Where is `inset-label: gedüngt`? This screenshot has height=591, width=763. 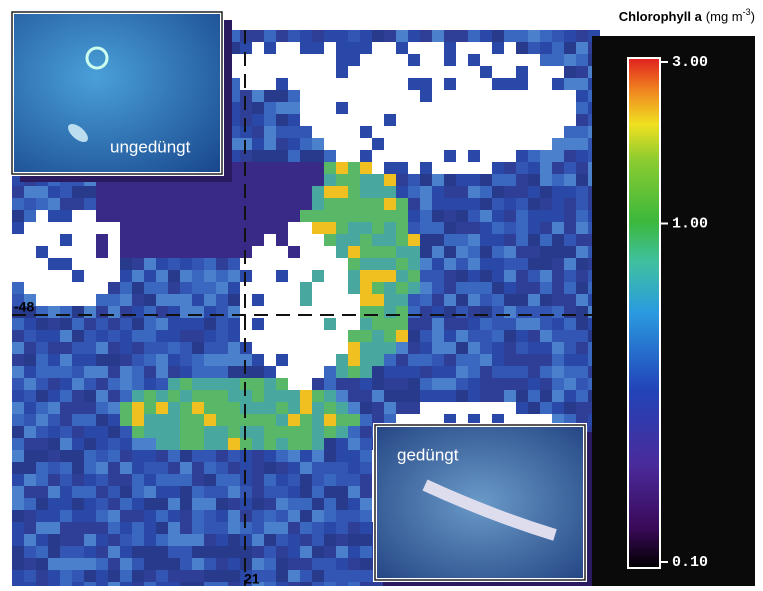 inset-label: gedüngt is located at coordinates (428, 454).